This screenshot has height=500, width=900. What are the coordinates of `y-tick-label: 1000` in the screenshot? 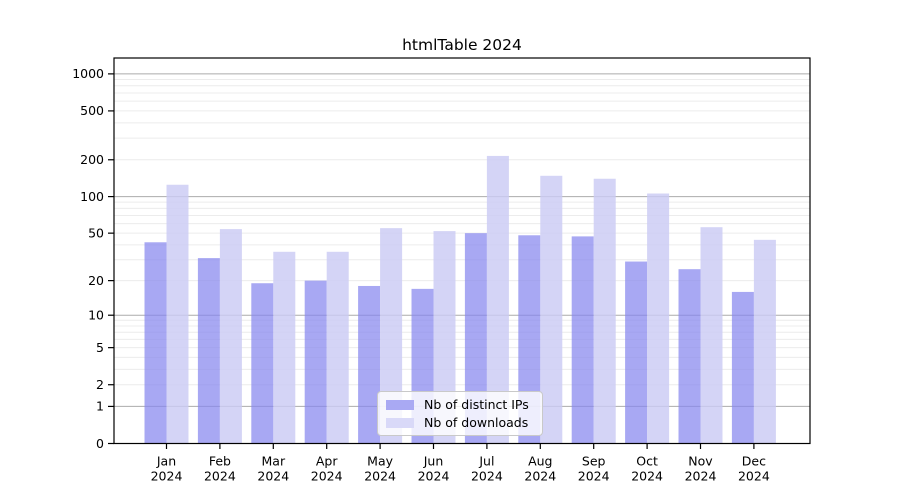 It's located at (88, 73).